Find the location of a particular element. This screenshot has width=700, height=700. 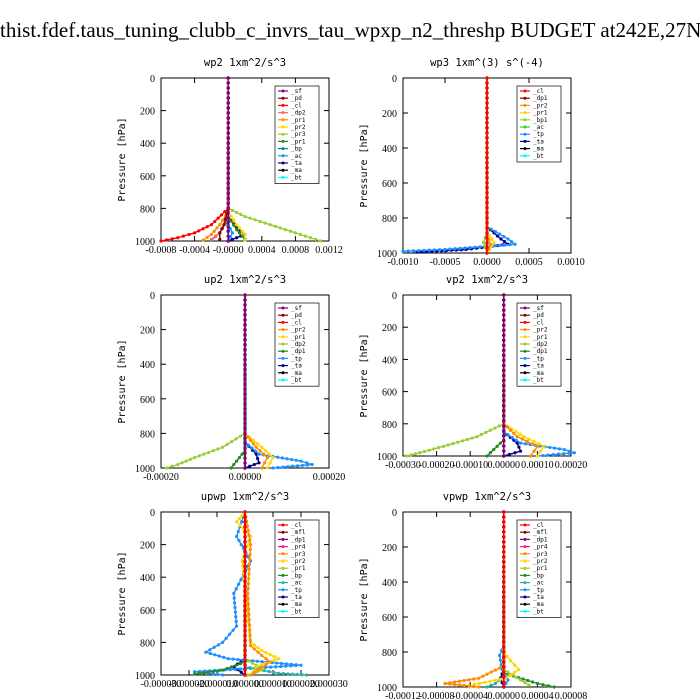

legend-label: _bt is located at coordinates (538, 611).